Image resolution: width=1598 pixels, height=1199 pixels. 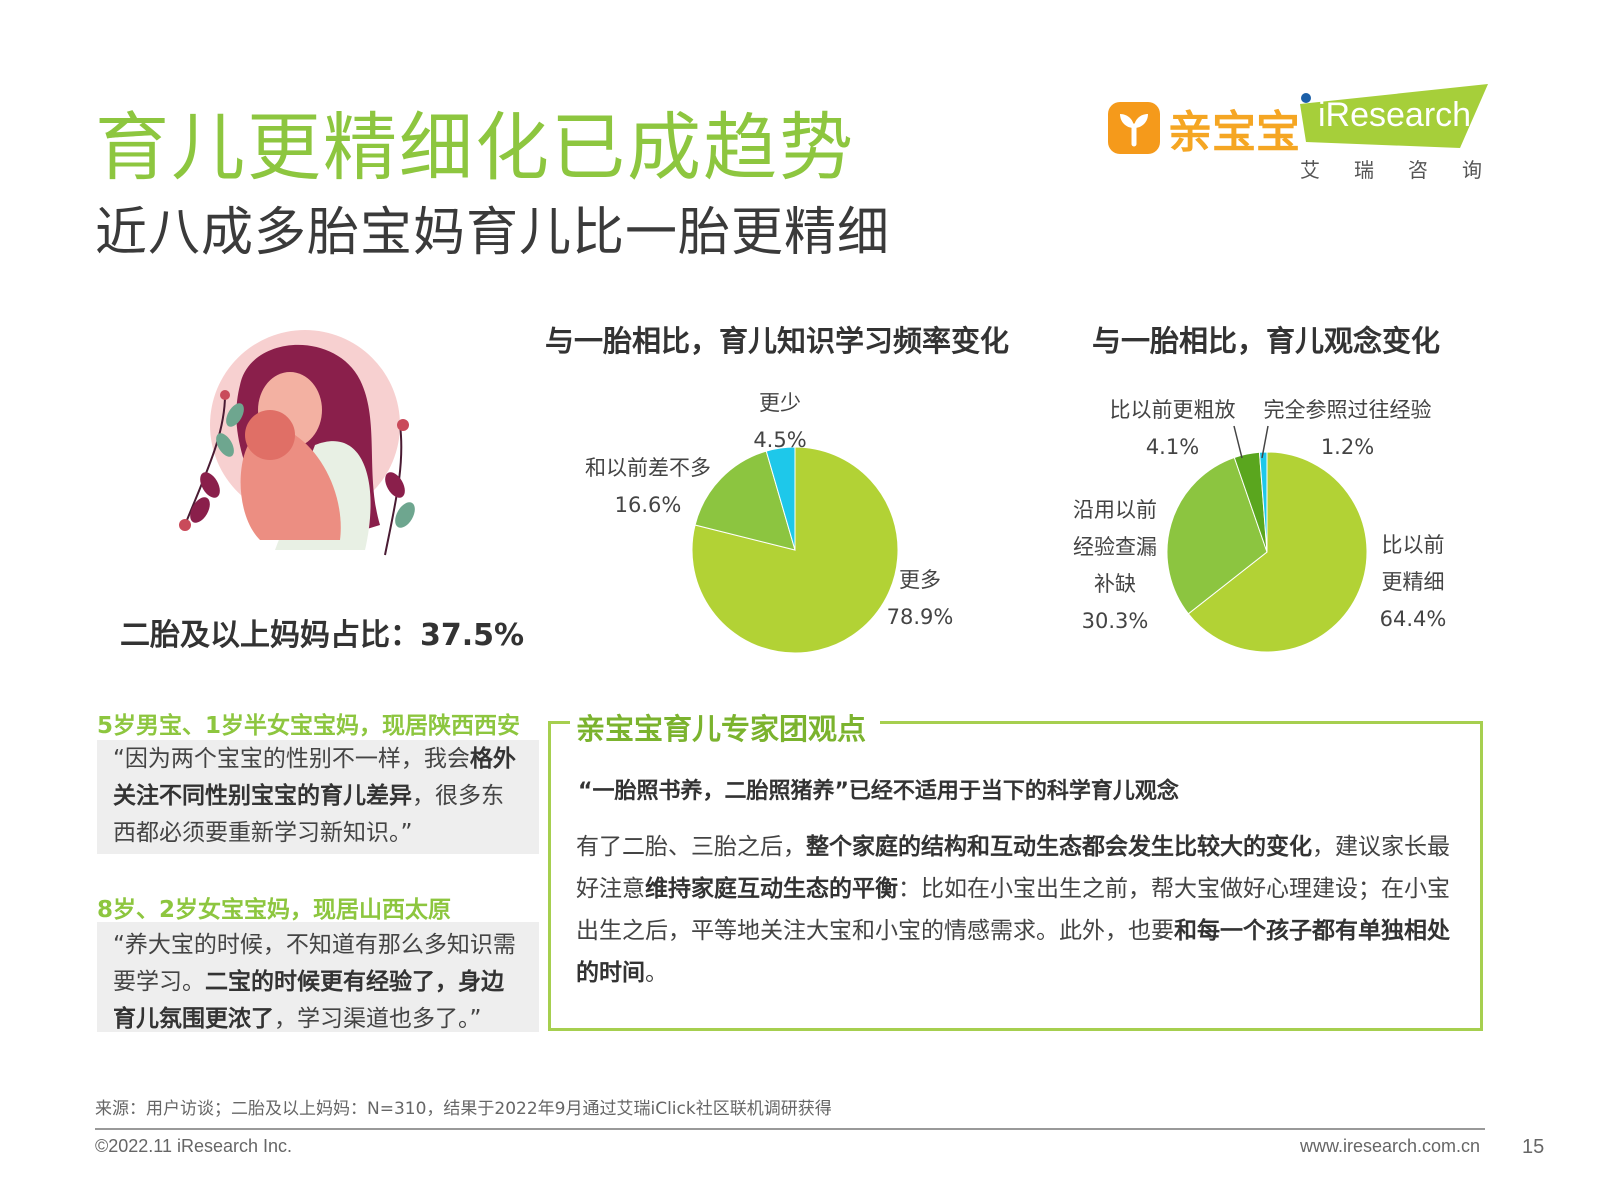 I want to click on chart2-label-rough: 比以前更粗放 4.1%, so click(x=1172, y=429).